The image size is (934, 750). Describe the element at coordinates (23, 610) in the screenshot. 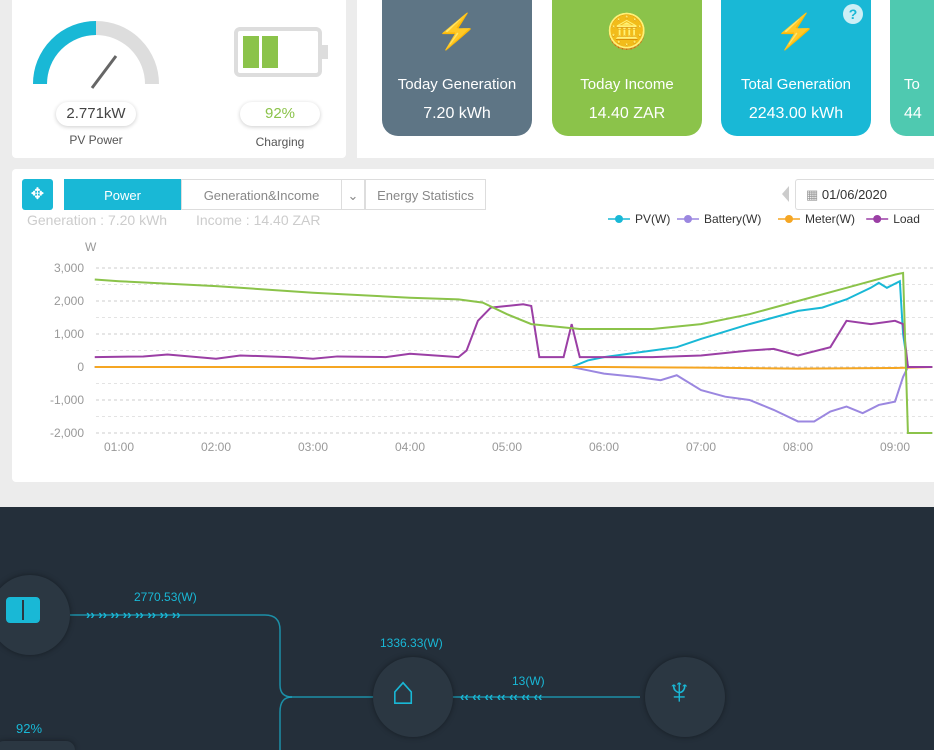

I see `solar-panel-icon` at that location.